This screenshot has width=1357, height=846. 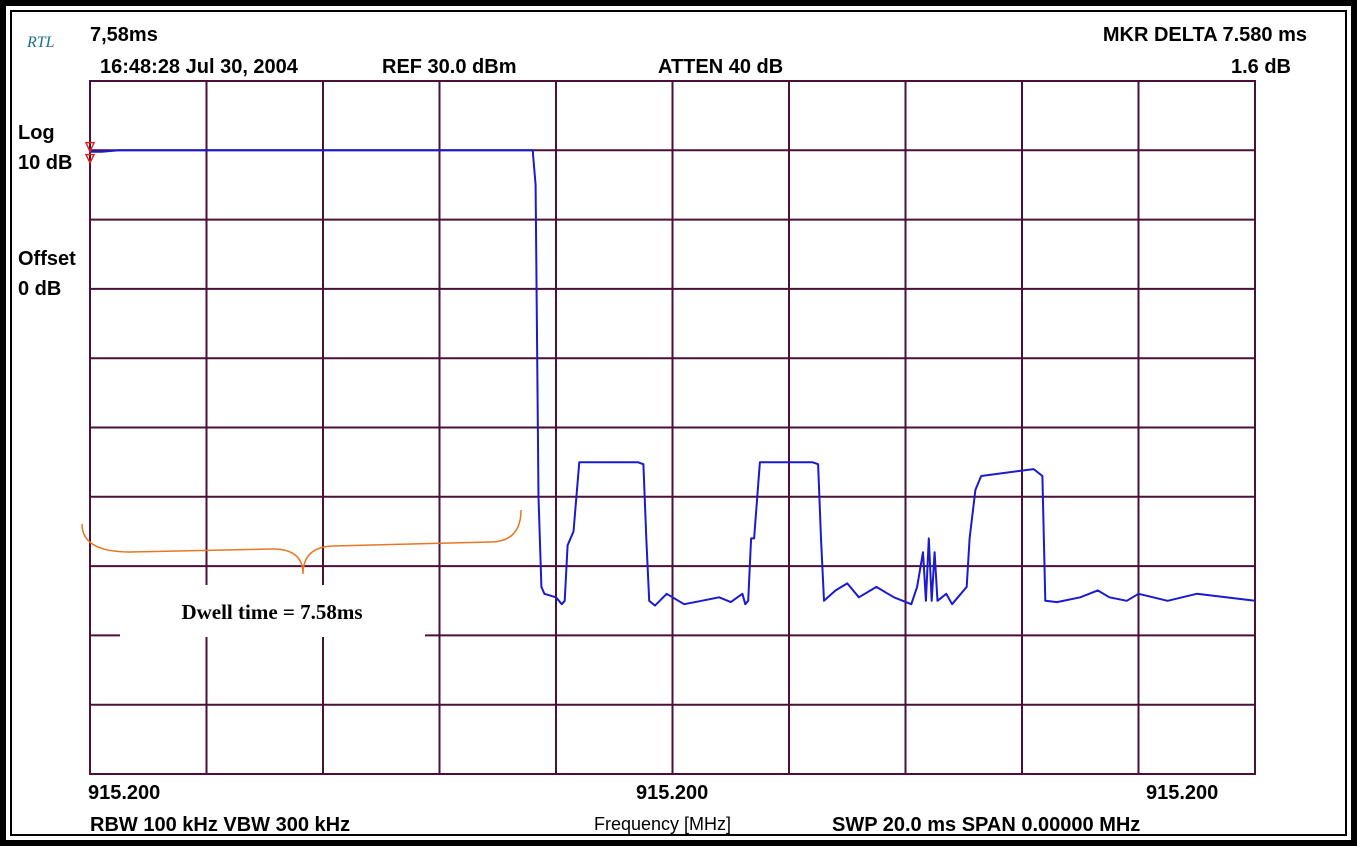 I want to click on x-axis-label: Frequency [MHz], so click(x=663, y=824).